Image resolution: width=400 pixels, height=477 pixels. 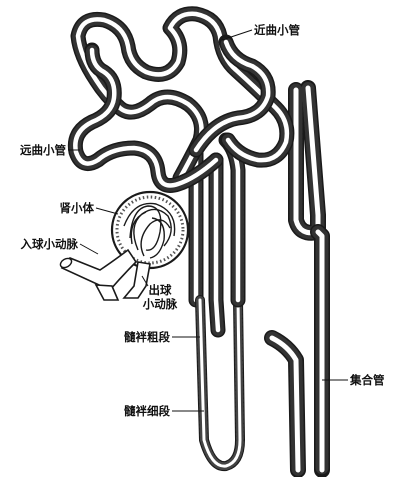 I want to click on label-loop-thin-segment: 髓袢细段, so click(x=147, y=411).